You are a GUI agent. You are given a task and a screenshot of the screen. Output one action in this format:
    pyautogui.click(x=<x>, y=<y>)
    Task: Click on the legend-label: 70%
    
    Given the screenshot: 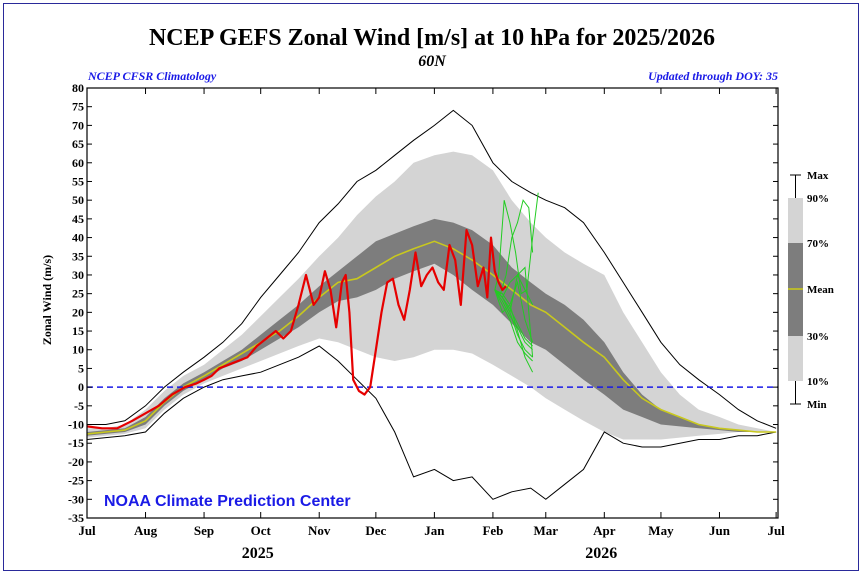 What is the action you would take?
    pyautogui.click(x=818, y=244)
    